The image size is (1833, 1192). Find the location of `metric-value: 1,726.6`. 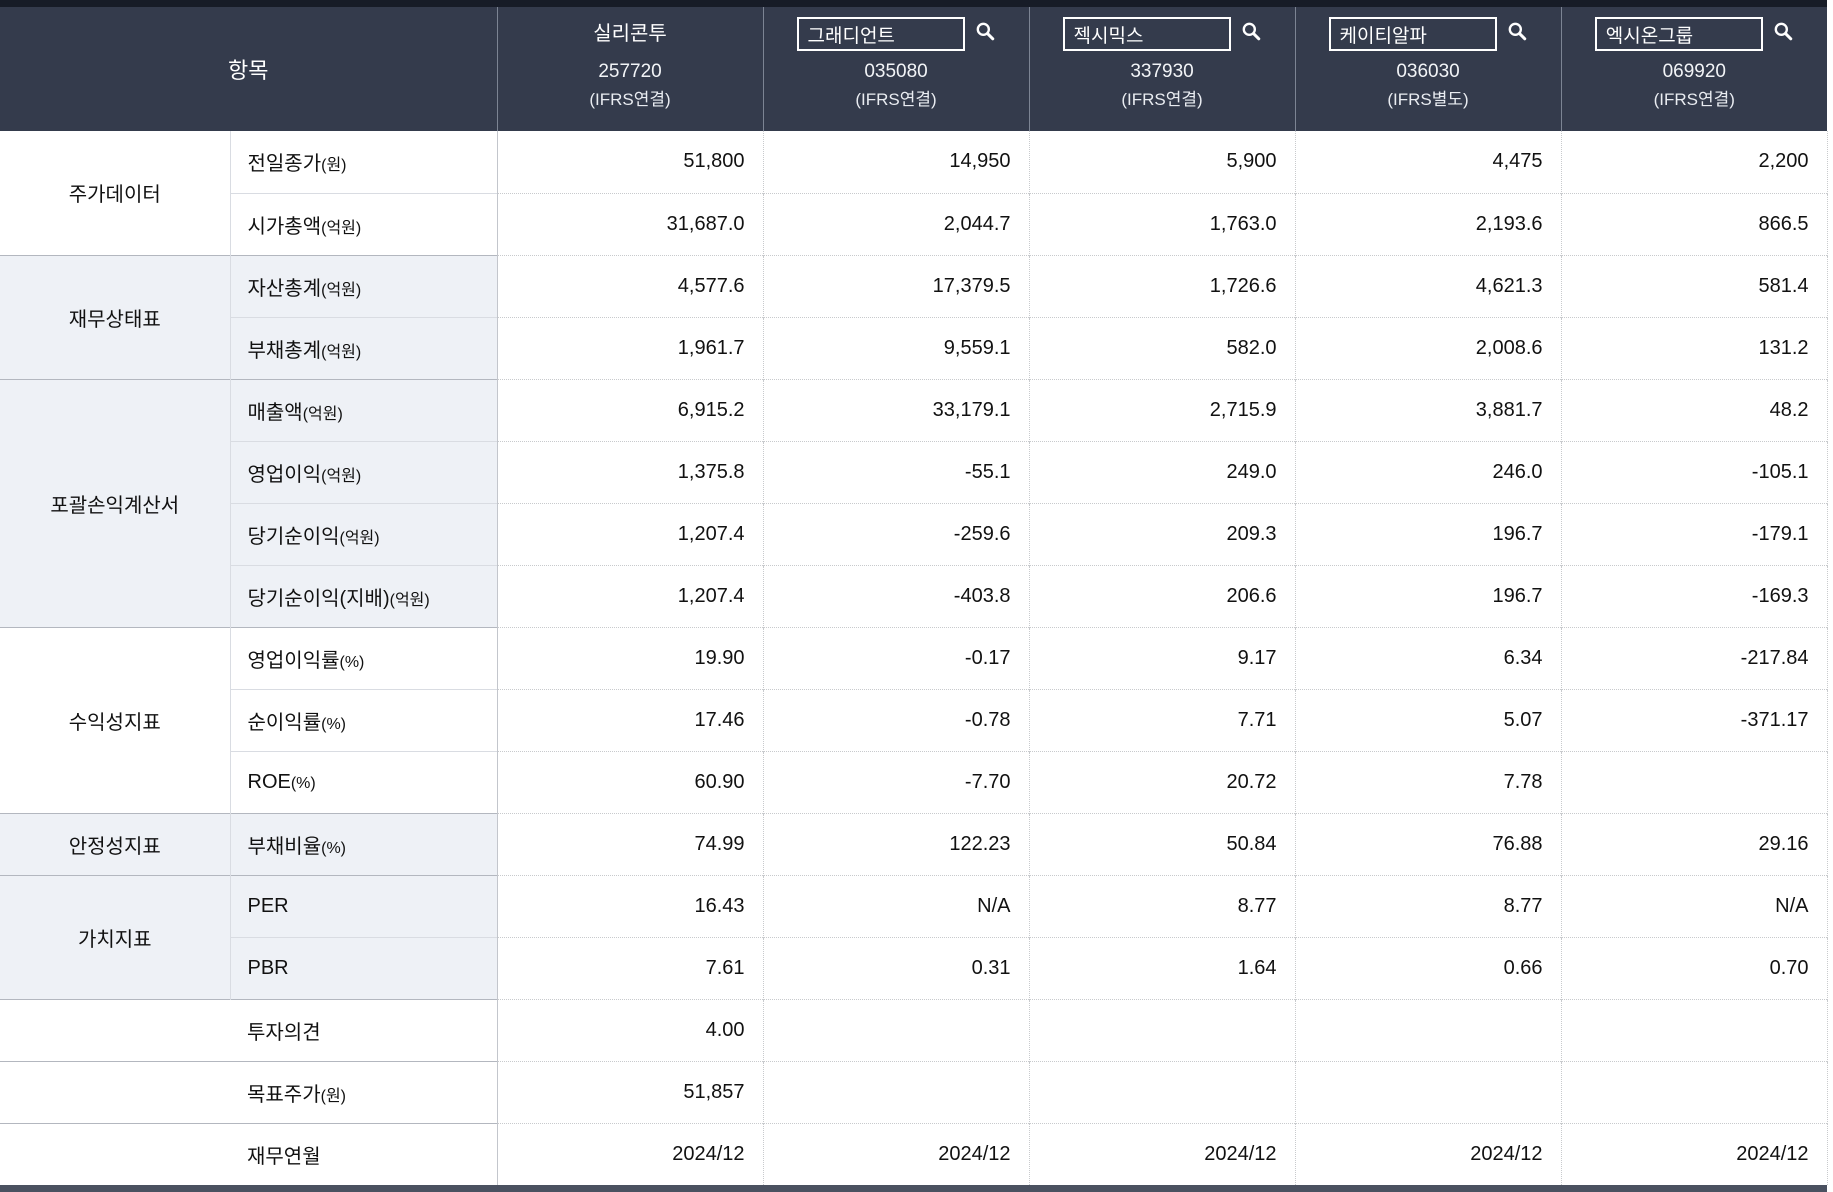

metric-value: 1,726.6 is located at coordinates (1162, 285).